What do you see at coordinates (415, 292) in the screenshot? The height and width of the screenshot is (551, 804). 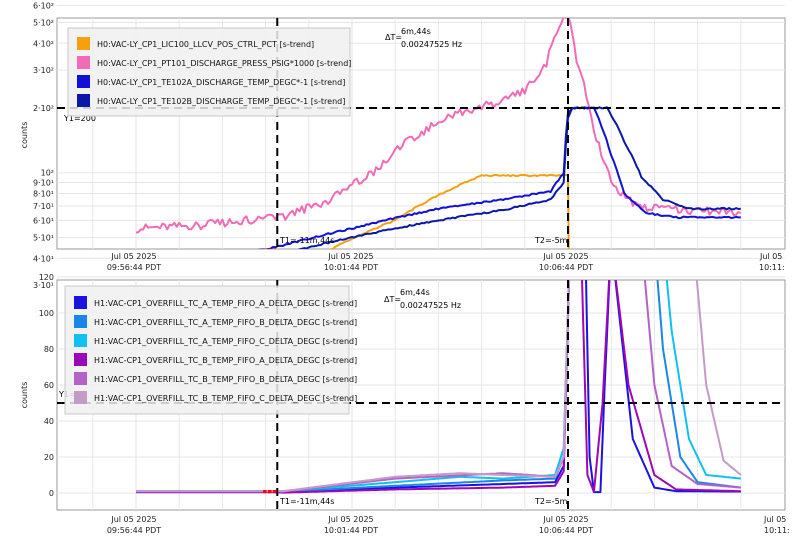 I see `bottom-delta-time: 6m,44s` at bounding box center [415, 292].